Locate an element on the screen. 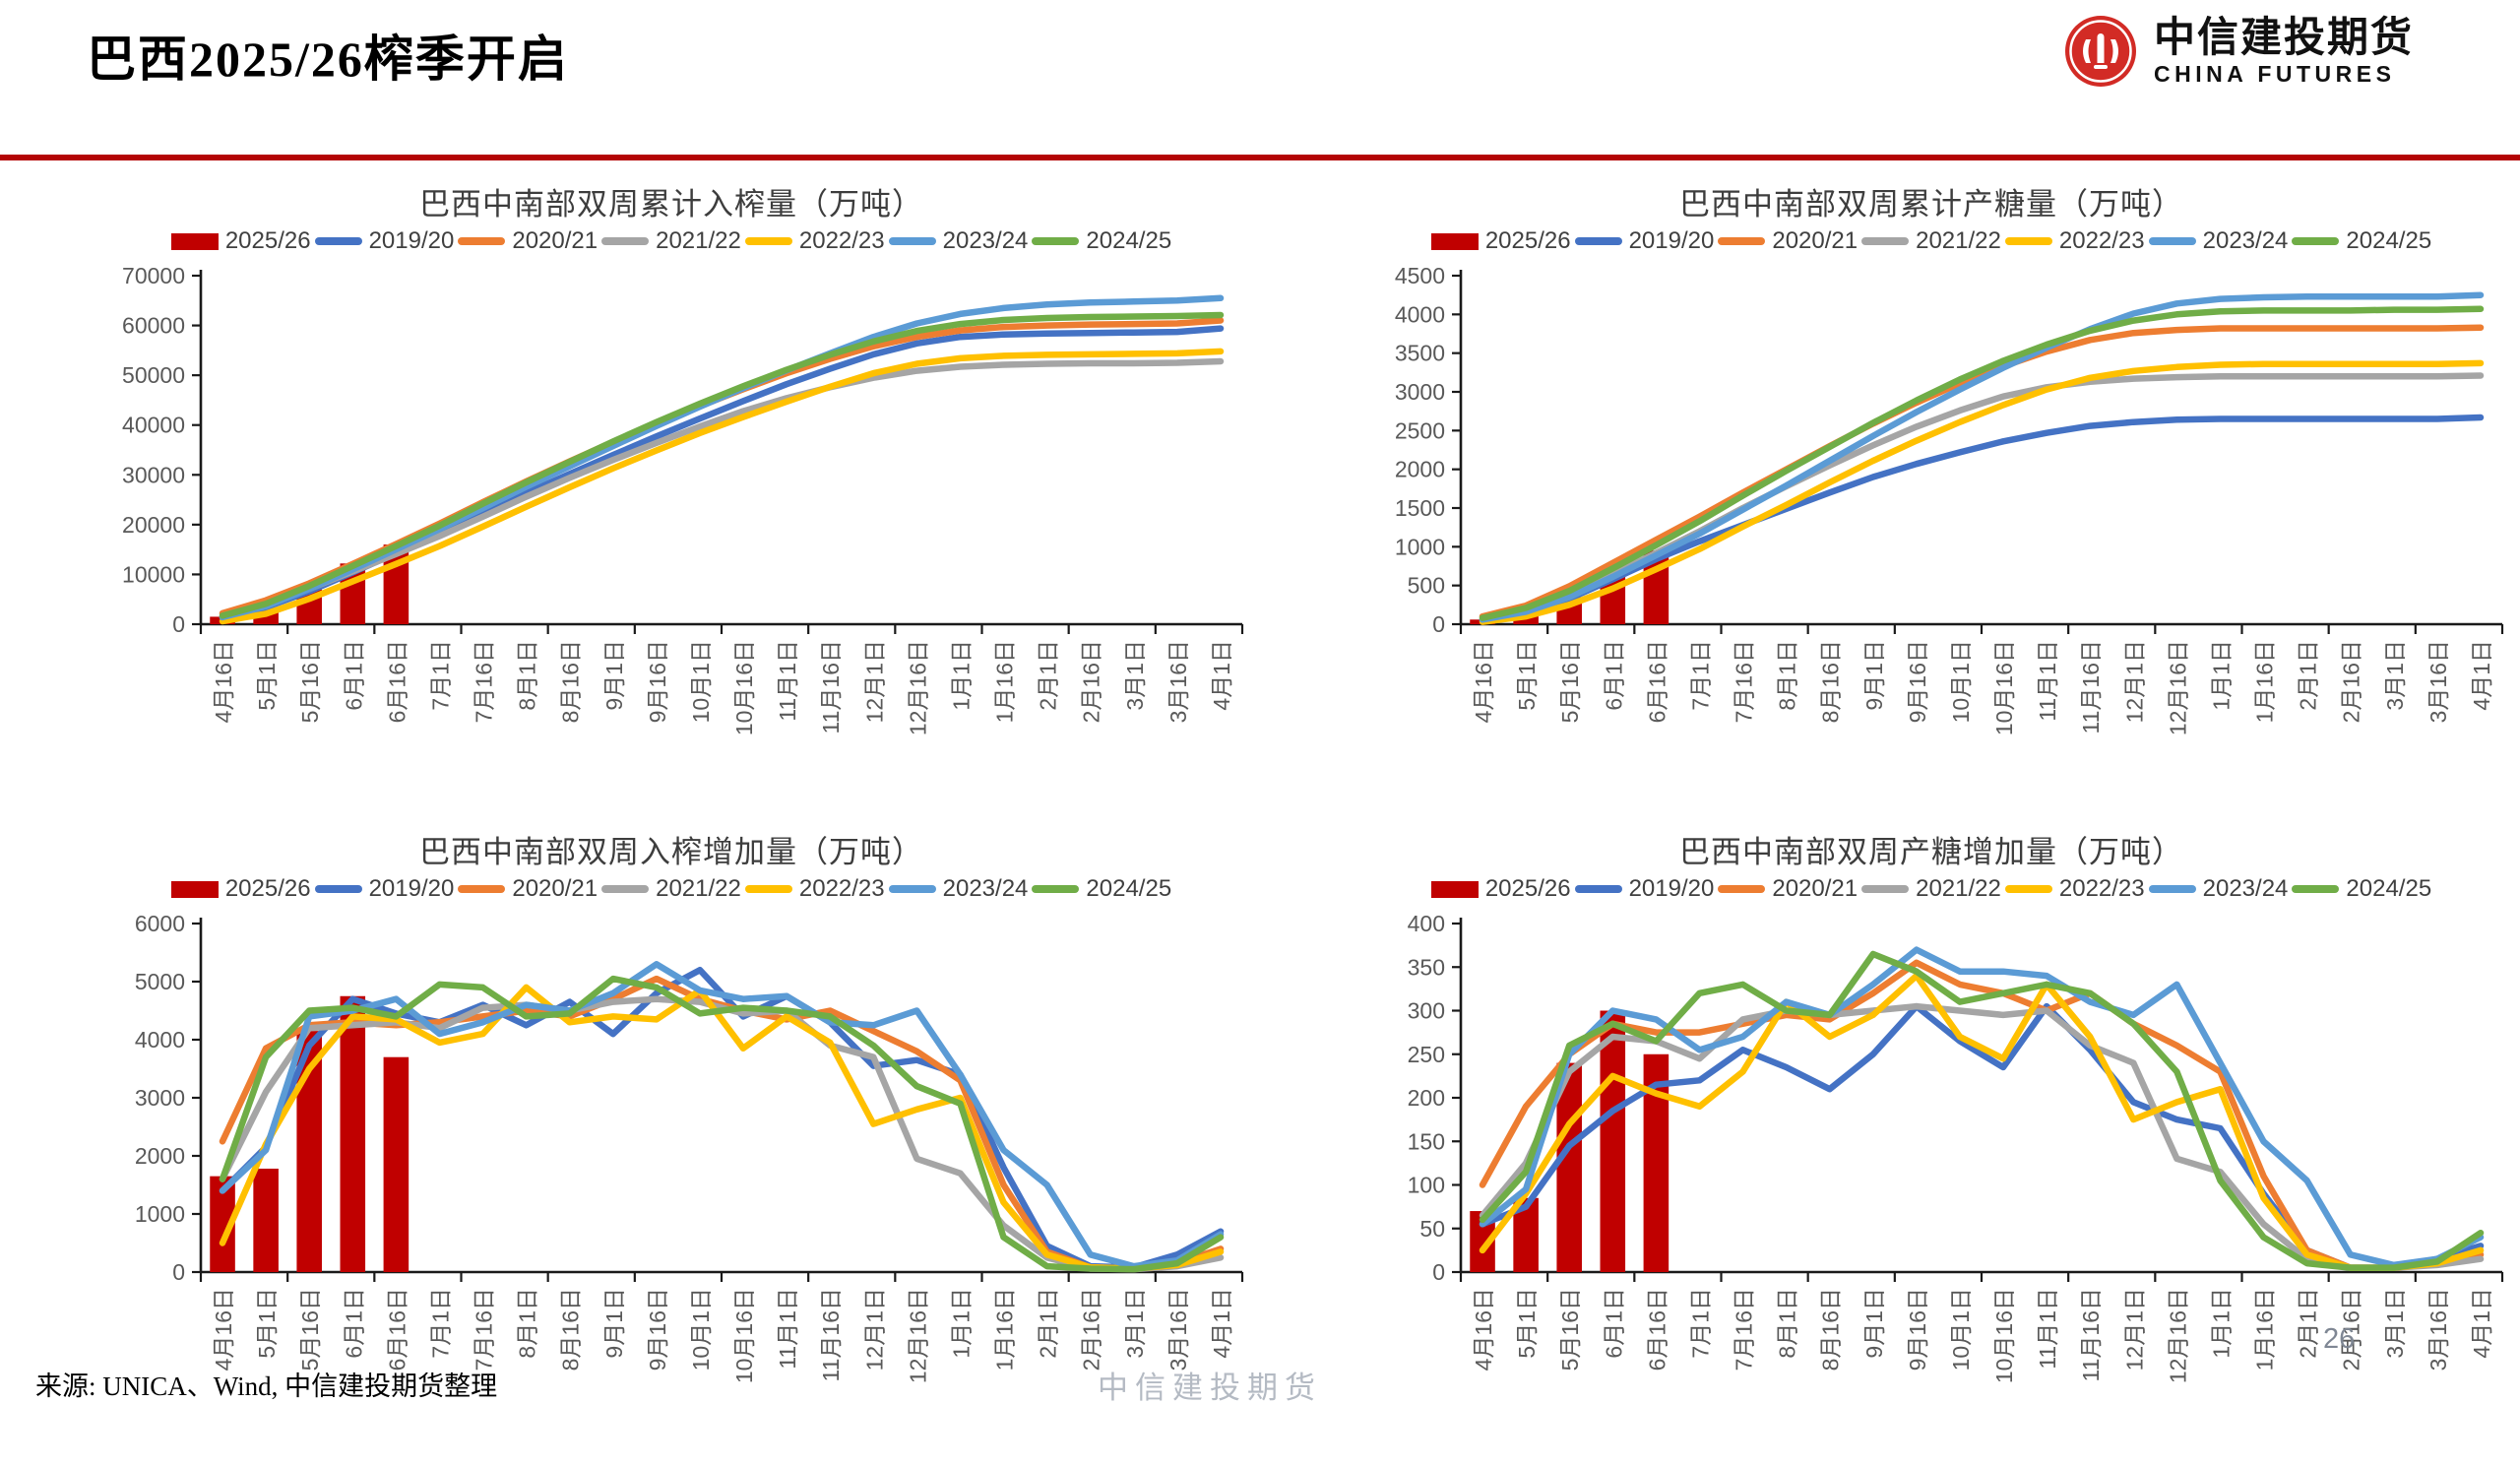 The image size is (2520, 1467). brand-subtitle: CHINA FUTURES is located at coordinates (2274, 73).